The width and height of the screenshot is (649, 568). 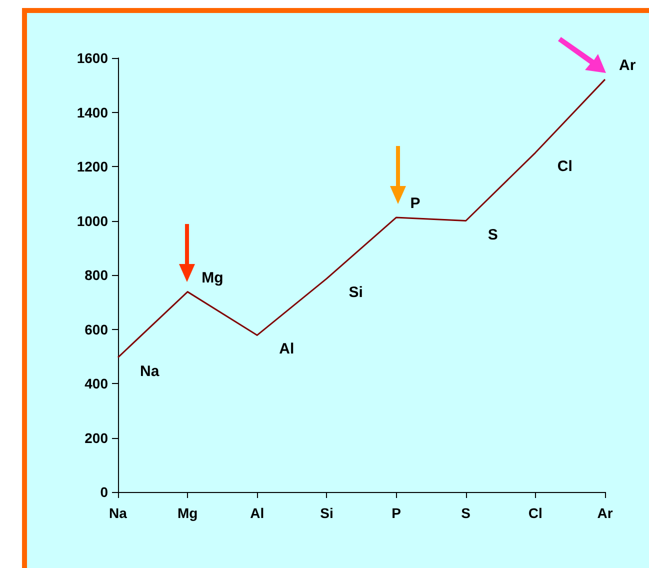 I want to click on annotation: Cl, so click(x=564, y=167).